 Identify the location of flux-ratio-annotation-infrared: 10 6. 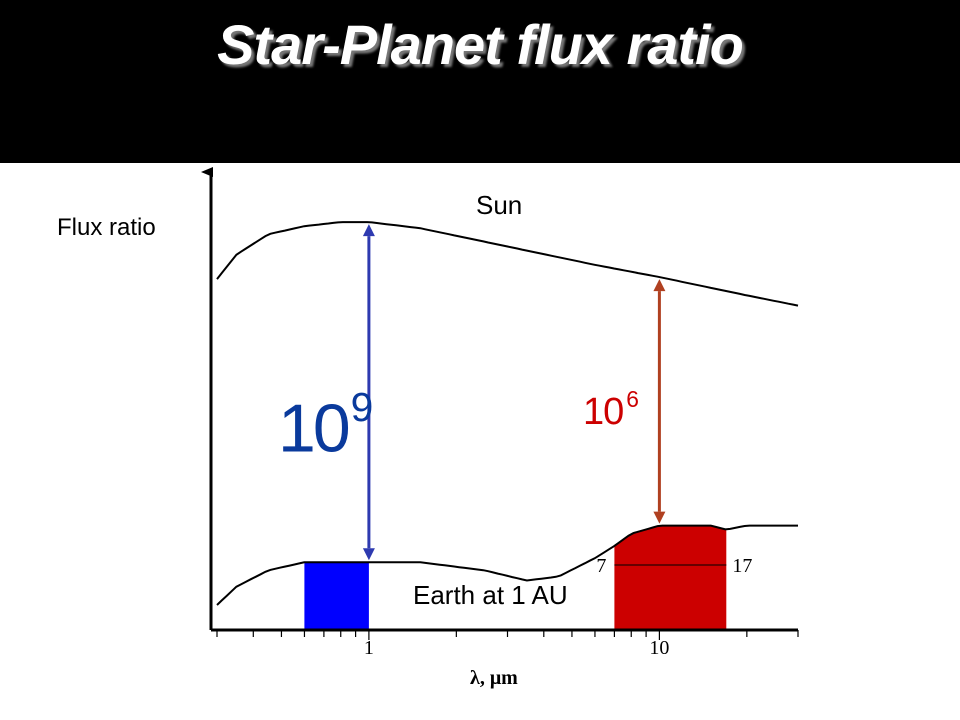
(611, 410).